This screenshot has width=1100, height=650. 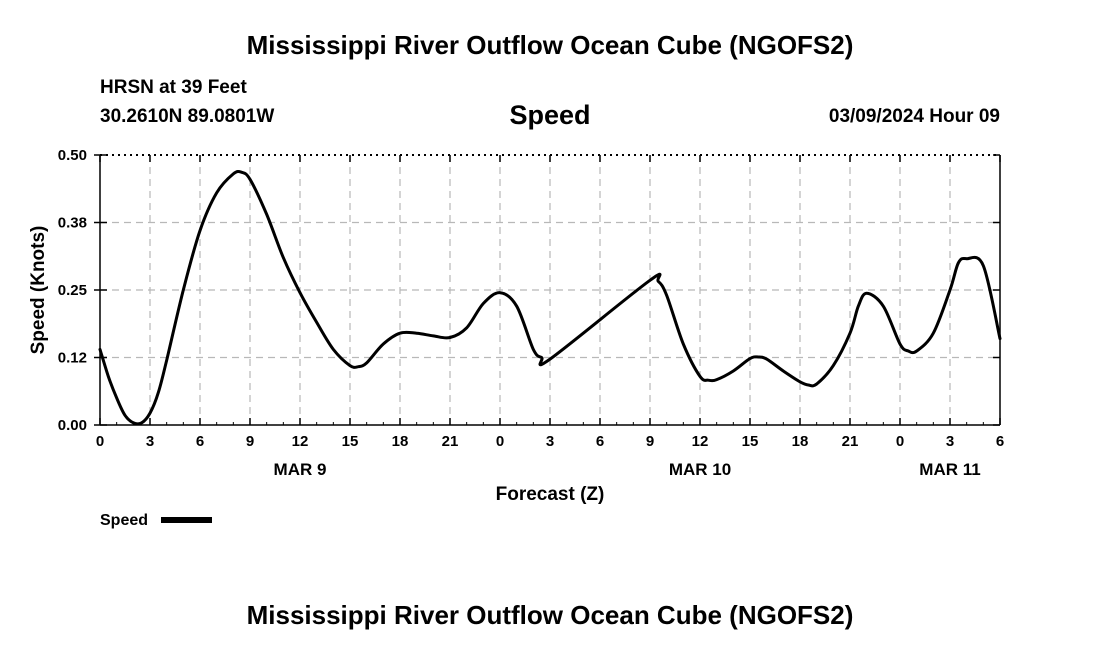 What do you see at coordinates (124, 520) in the screenshot?
I see `legend-entry-speed-label: Speed` at bounding box center [124, 520].